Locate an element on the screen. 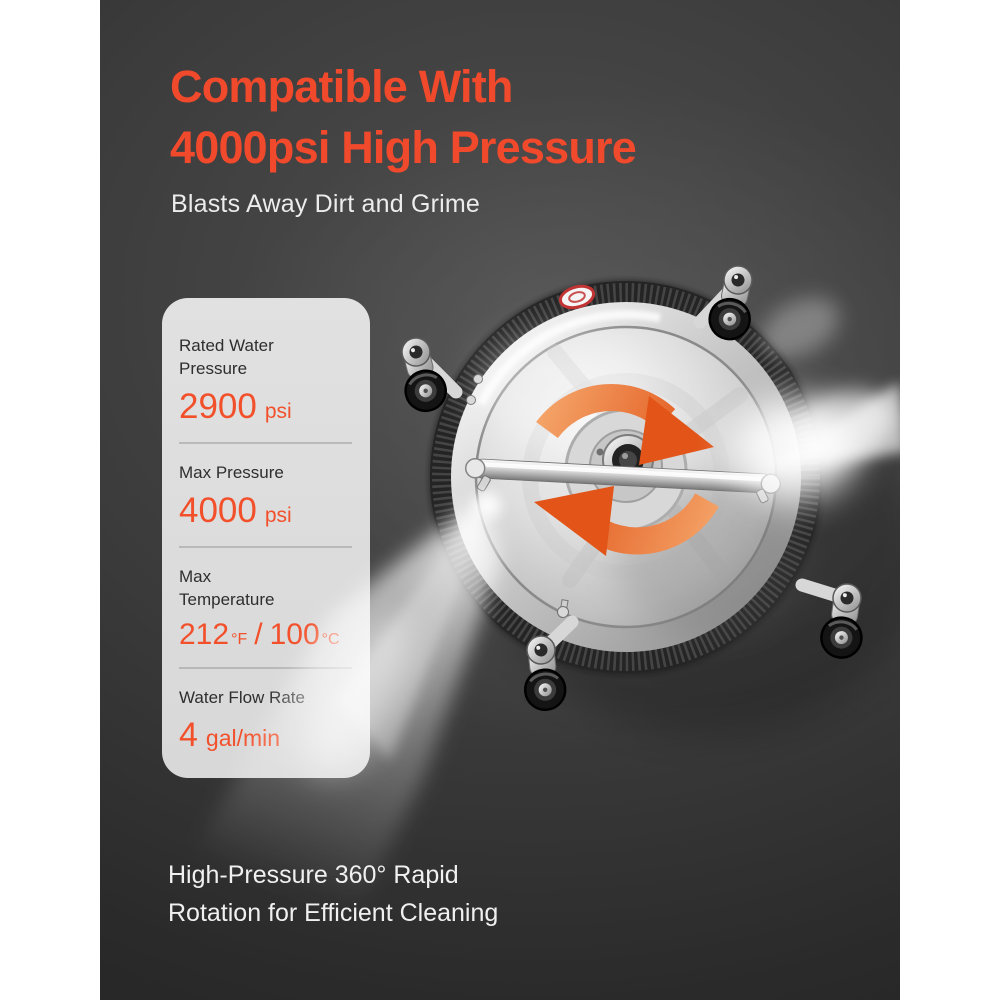  spec-row-max-pressure: Max Pressure 4000 psi is located at coordinates (265, 496).